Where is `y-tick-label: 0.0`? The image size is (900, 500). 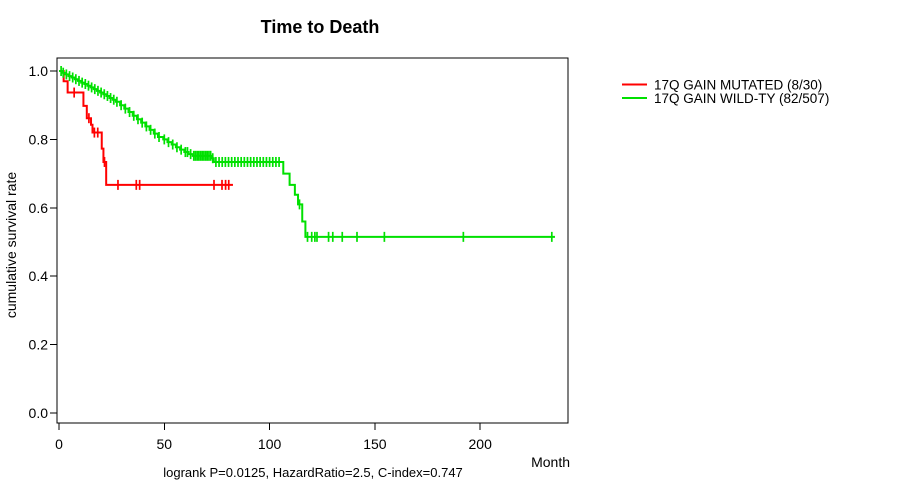
y-tick-label: 0.0 is located at coordinates (39, 413).